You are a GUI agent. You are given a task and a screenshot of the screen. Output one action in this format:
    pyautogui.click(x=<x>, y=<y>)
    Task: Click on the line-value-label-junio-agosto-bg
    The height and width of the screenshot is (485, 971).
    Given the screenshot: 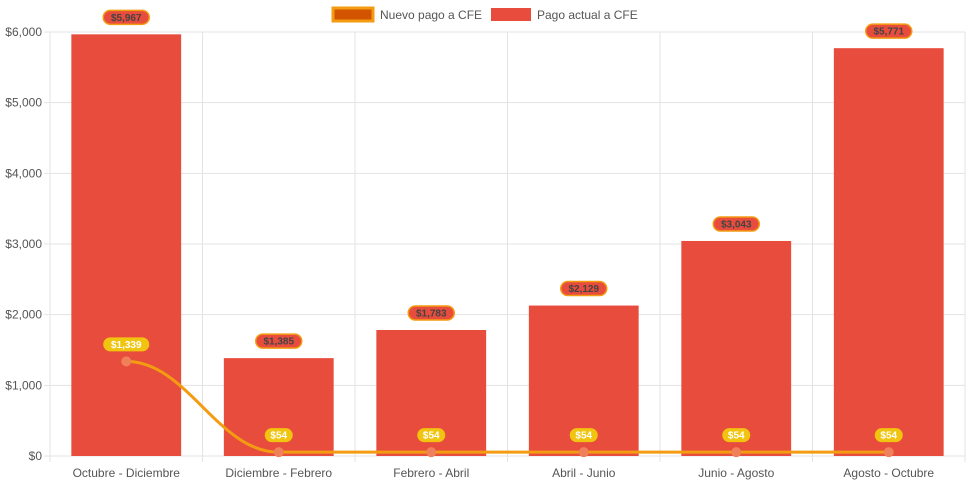 What is the action you would take?
    pyautogui.click(x=736, y=435)
    